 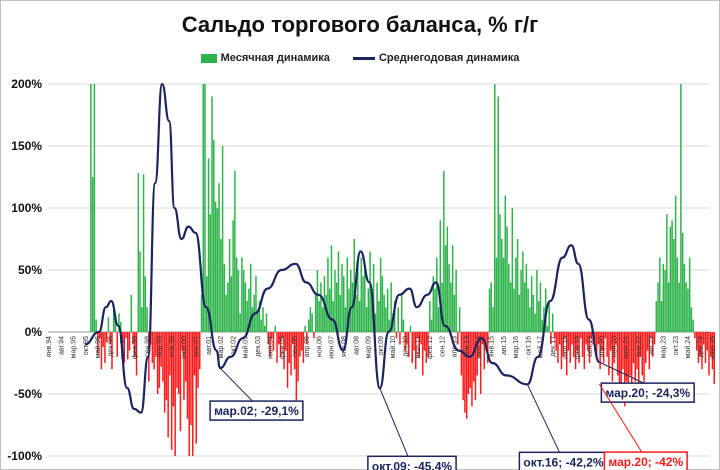 I want to click on x-tick-label: фев.98, so click(x=135, y=347).